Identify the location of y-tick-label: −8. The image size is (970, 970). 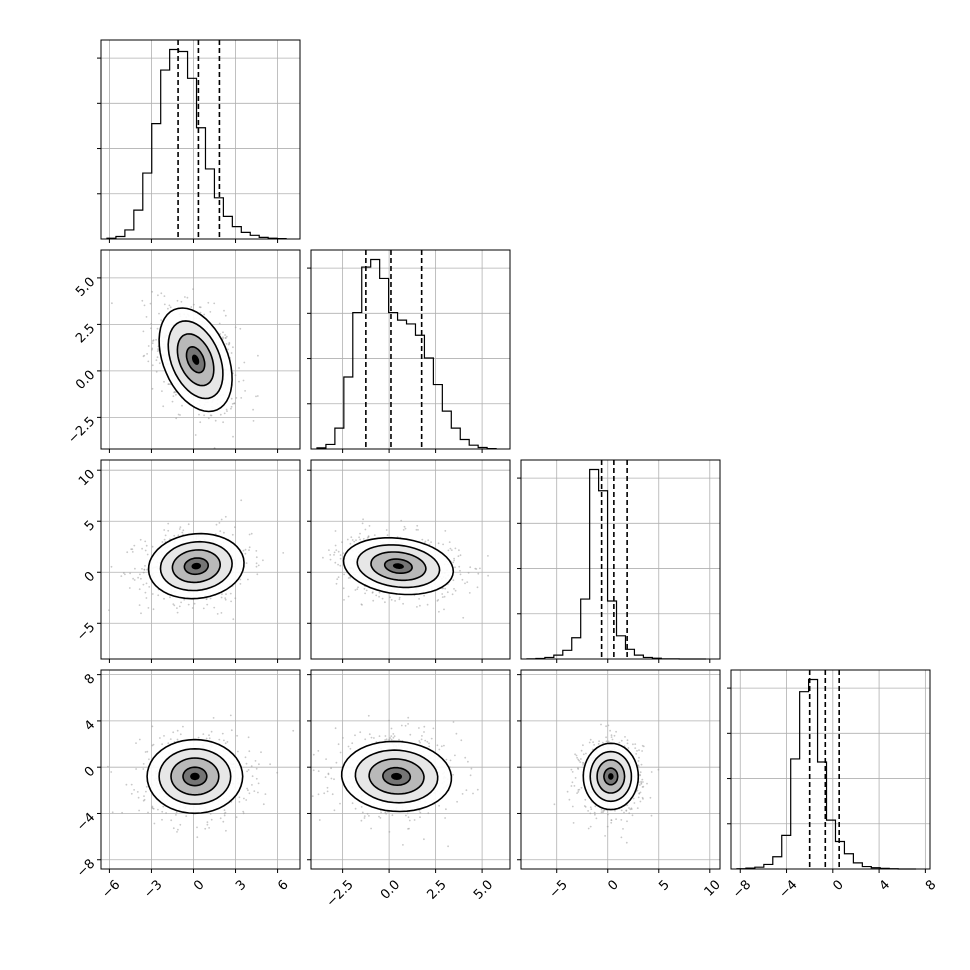
(86, 868).